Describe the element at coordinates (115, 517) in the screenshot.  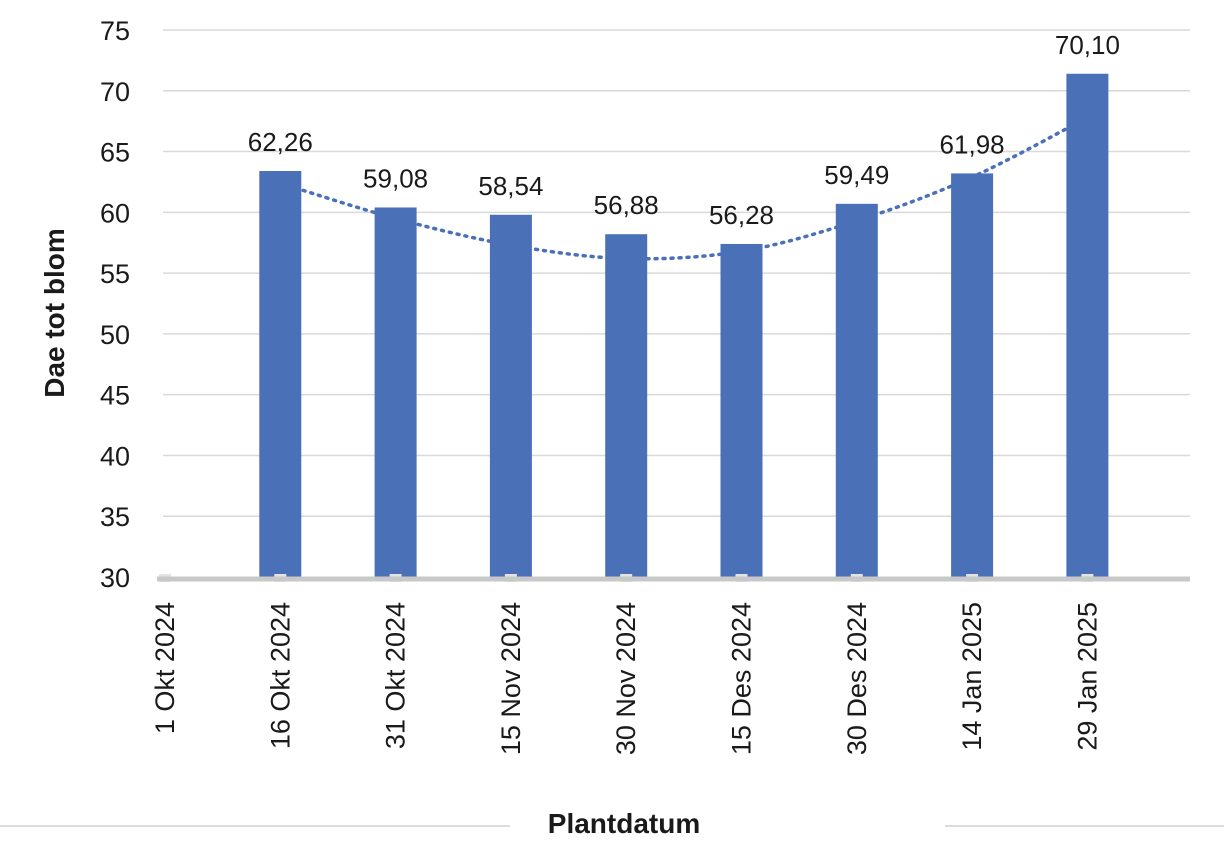
I see `y-tick-label: 35` at that location.